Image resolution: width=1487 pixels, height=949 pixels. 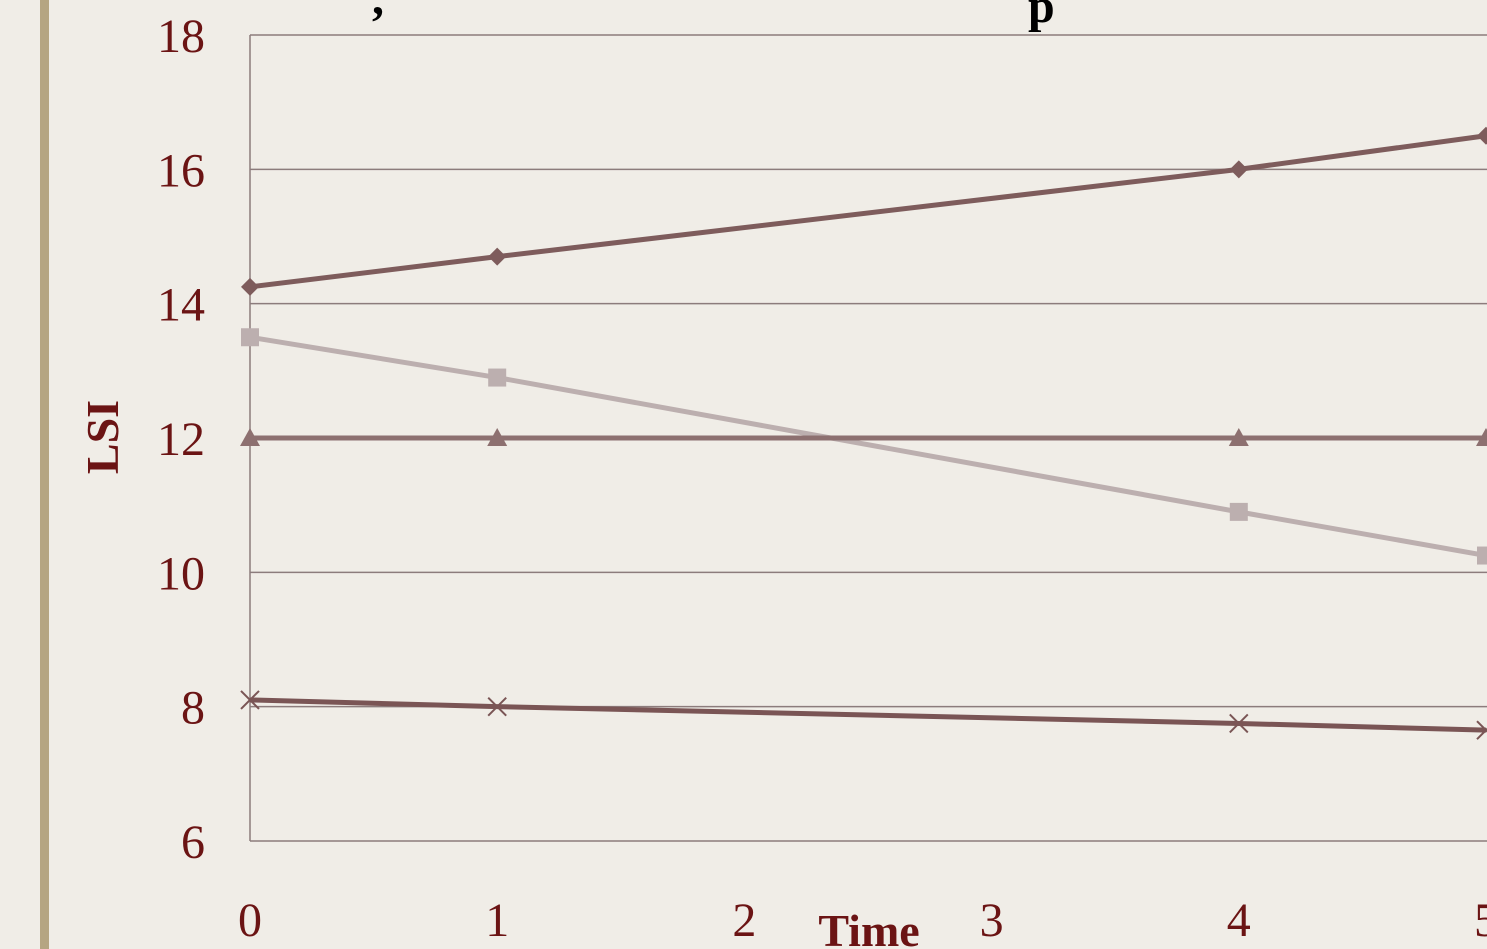 I want to click on y-tick-label: 6, so click(x=193, y=842).